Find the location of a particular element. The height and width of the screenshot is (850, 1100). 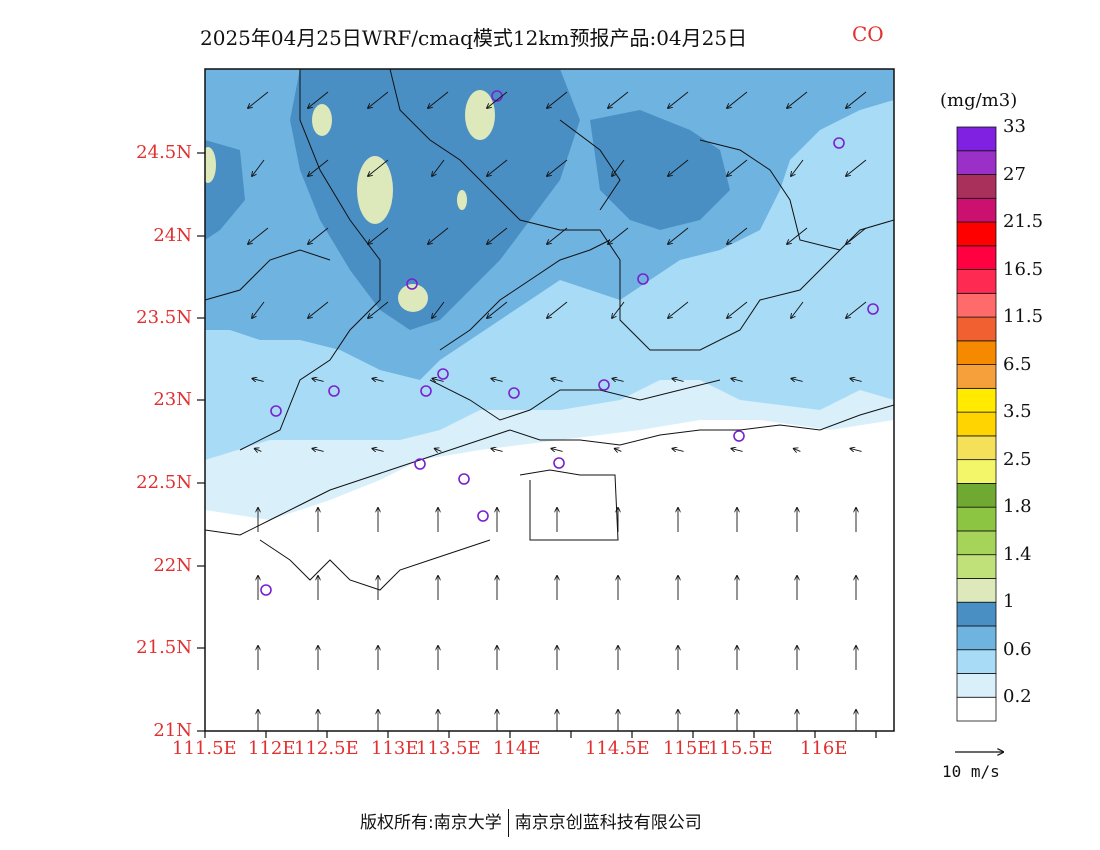

colorbar-label: 3.5 is located at coordinates (1017, 412).